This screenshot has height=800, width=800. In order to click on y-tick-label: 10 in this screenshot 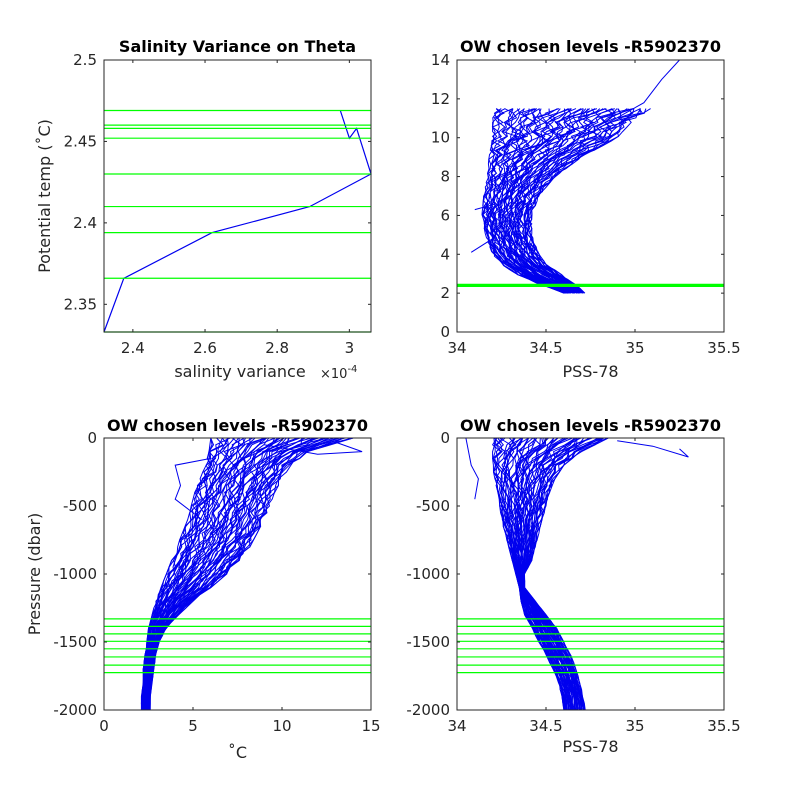, I will do `click(440, 138)`.